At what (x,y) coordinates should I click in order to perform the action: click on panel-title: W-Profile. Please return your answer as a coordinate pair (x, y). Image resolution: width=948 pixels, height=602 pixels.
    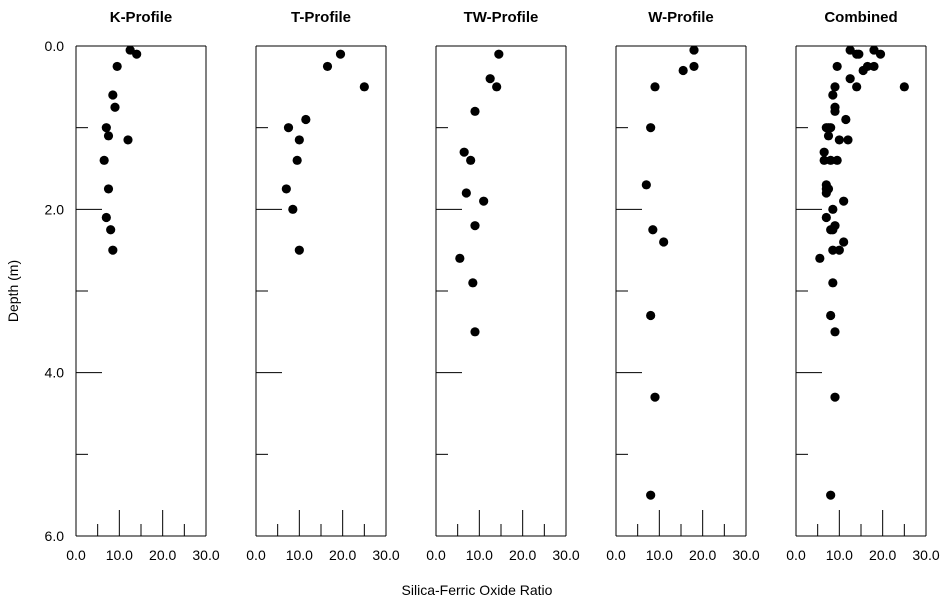
    Looking at the image, I should click on (681, 17).